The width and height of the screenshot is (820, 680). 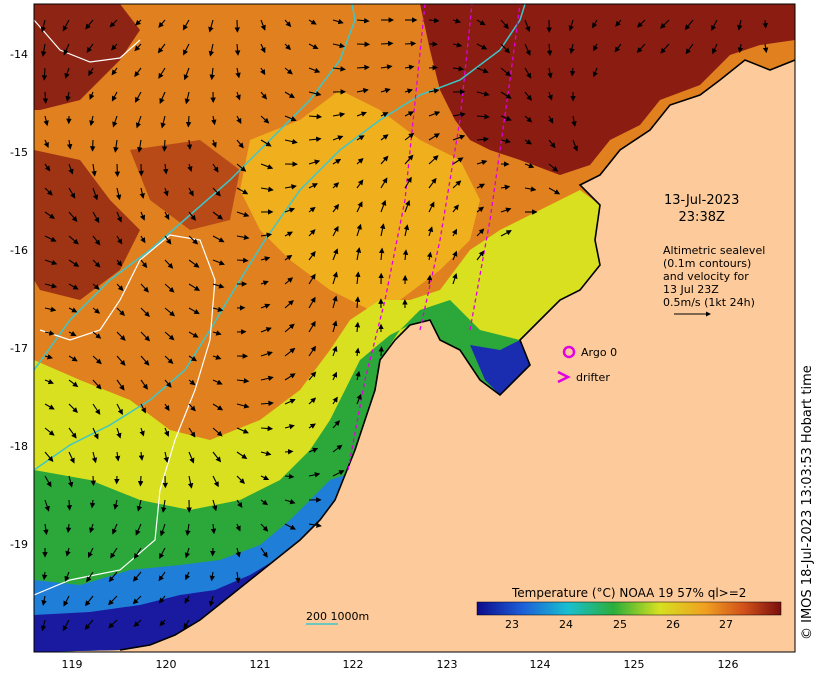 What do you see at coordinates (607, 89) in the screenshot?
I see `sst-hot-east` at bounding box center [607, 89].